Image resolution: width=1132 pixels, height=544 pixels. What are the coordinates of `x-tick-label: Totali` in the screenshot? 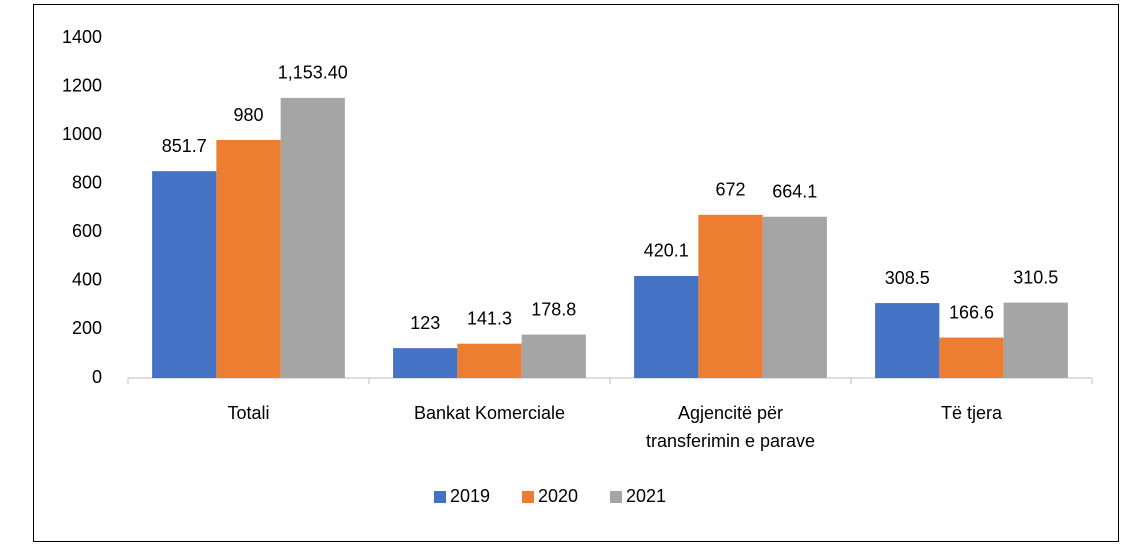 It's located at (248, 413).